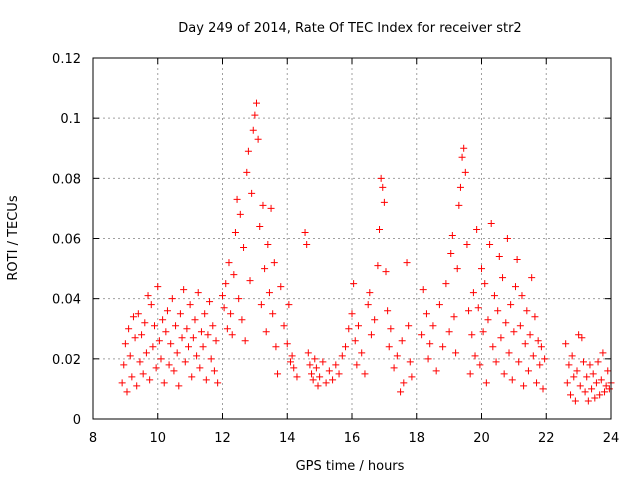 This screenshot has height=480, width=640. Describe the element at coordinates (66, 59) in the screenshot. I see `y-tick-label: 0.12` at that location.